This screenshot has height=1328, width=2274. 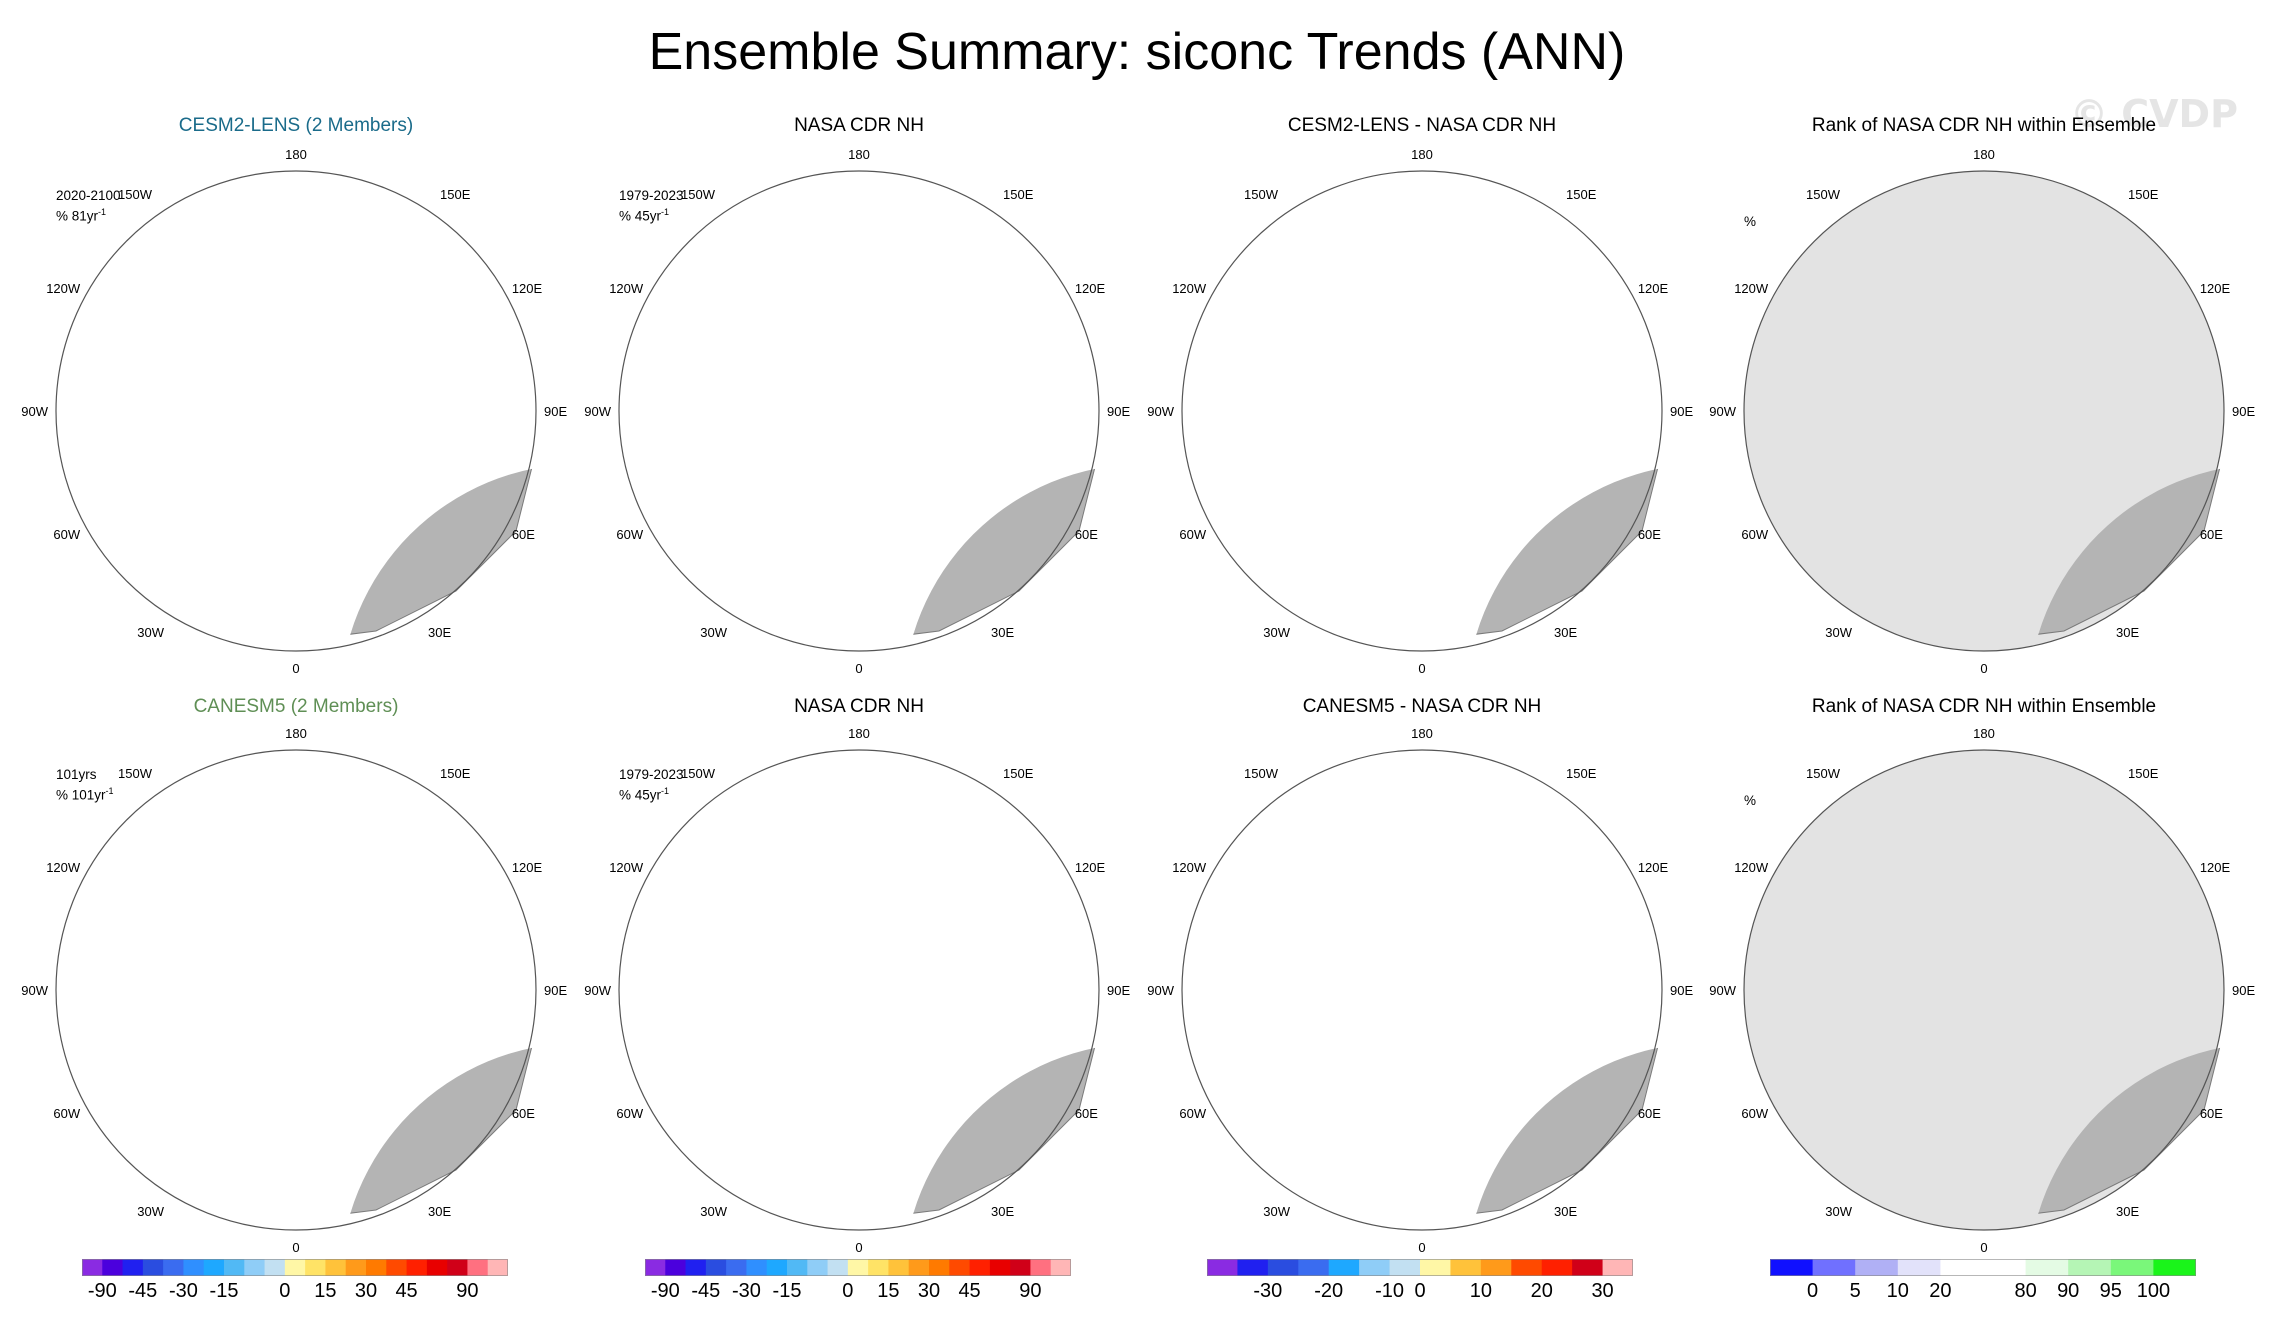 What do you see at coordinates (366, 1291) in the screenshot?
I see `colorbar-tick-label: 30` at bounding box center [366, 1291].